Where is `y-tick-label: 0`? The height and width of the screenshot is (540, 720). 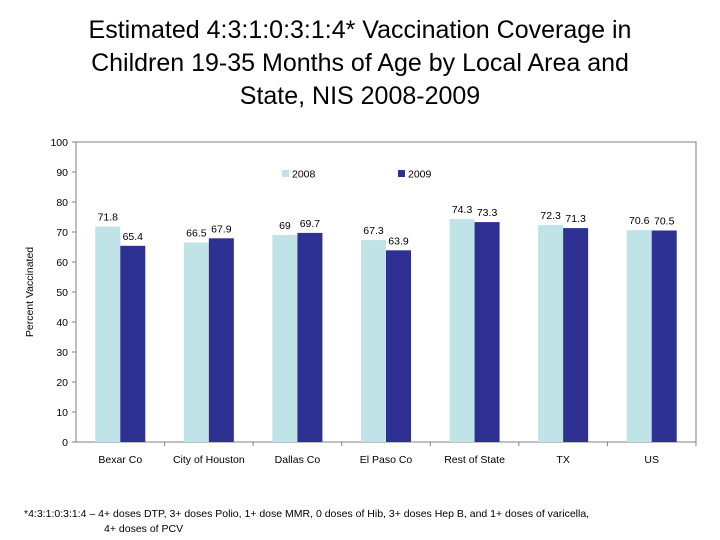 y-tick-label: 0 is located at coordinates (65, 443).